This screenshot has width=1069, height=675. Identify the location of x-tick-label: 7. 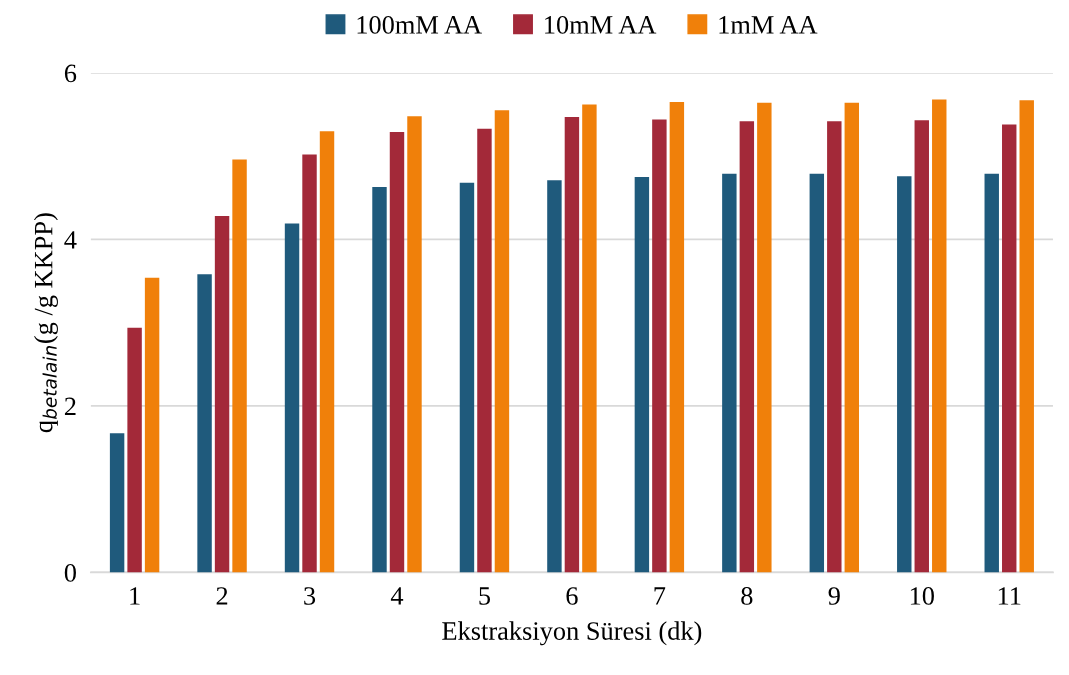
(660, 596).